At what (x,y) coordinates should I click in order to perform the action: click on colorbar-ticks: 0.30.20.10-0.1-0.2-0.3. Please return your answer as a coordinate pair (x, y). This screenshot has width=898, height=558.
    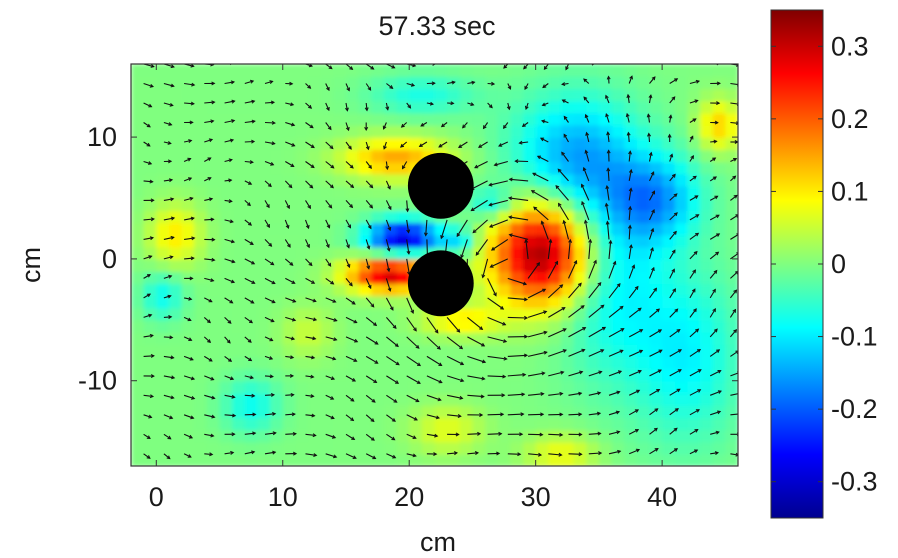
    Looking at the image, I should click on (824, 264).